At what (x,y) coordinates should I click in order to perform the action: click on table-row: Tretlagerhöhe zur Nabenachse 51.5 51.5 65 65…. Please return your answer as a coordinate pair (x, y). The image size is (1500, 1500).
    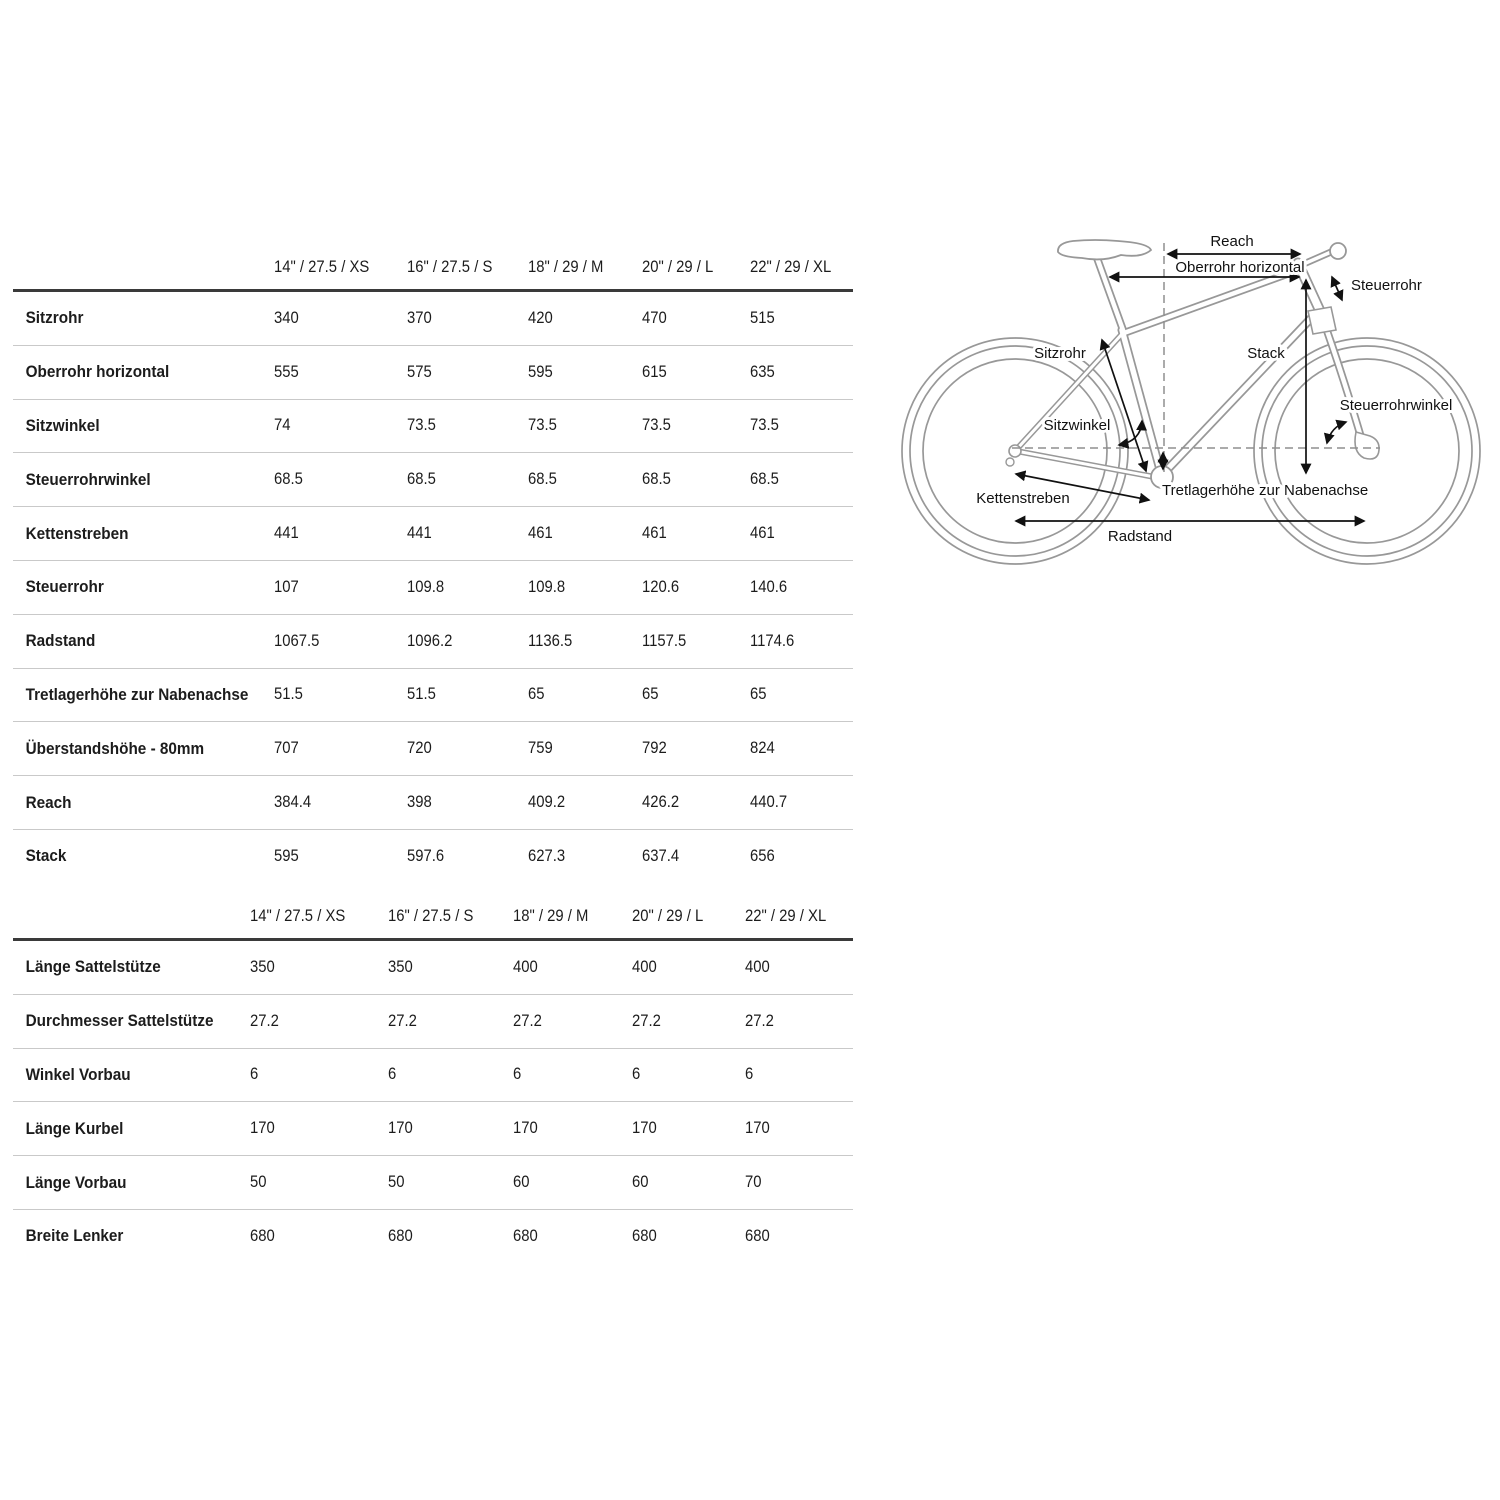
    Looking at the image, I should click on (433, 696).